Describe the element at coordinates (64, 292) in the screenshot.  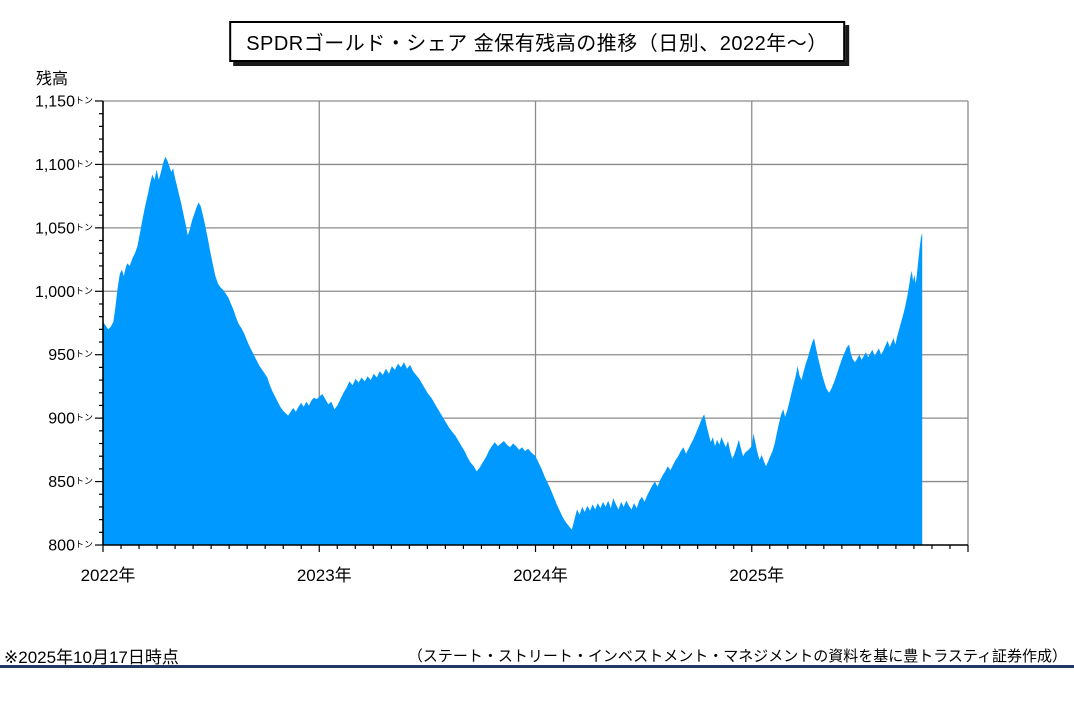
I see `y-tick-label: 1,000トン` at that location.